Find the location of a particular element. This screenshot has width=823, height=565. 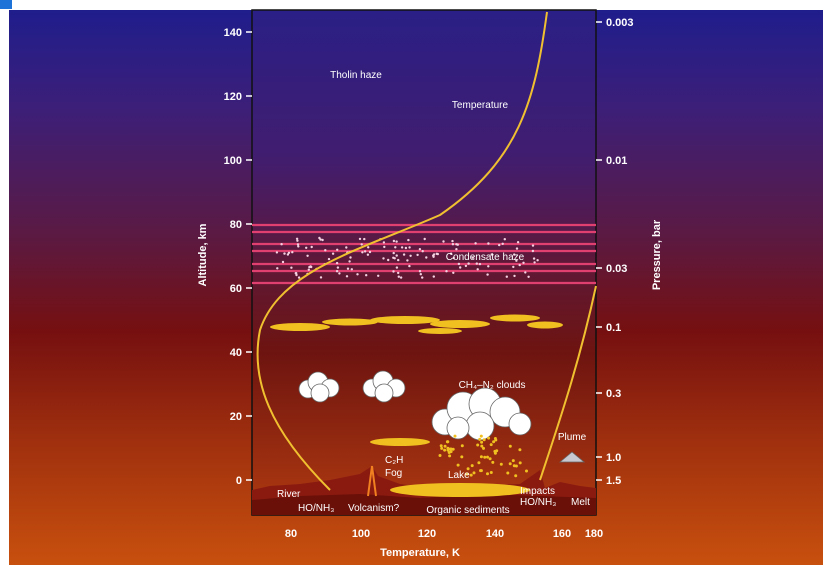

title-fragment-marker is located at coordinates (6, 4).